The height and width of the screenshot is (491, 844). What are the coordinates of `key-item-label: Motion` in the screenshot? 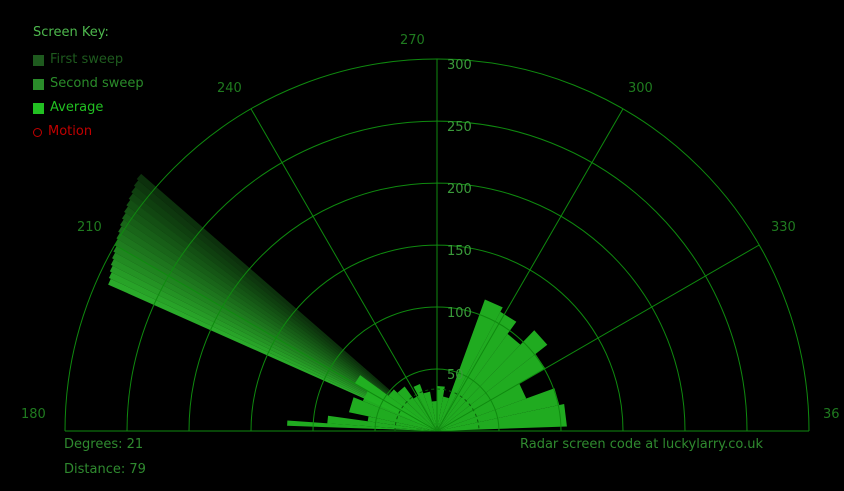 It's located at (70, 131).